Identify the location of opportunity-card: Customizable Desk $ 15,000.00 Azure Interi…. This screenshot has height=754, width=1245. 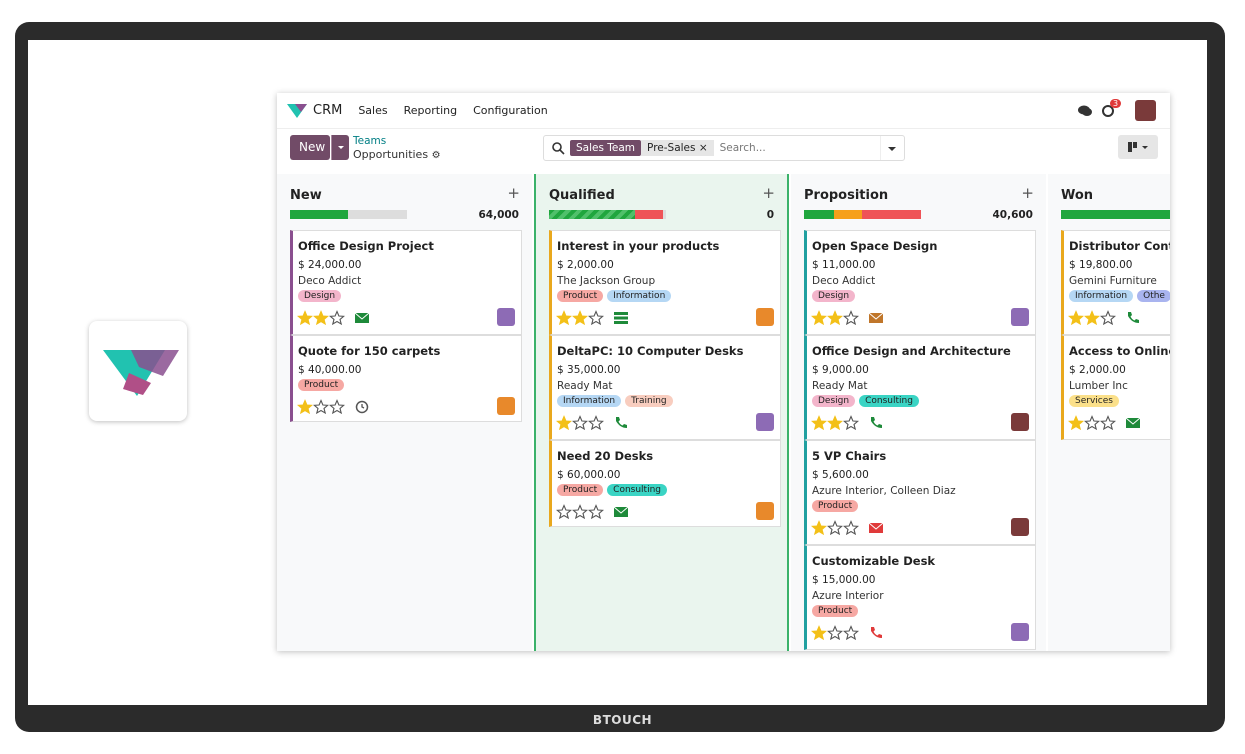
(920, 597).